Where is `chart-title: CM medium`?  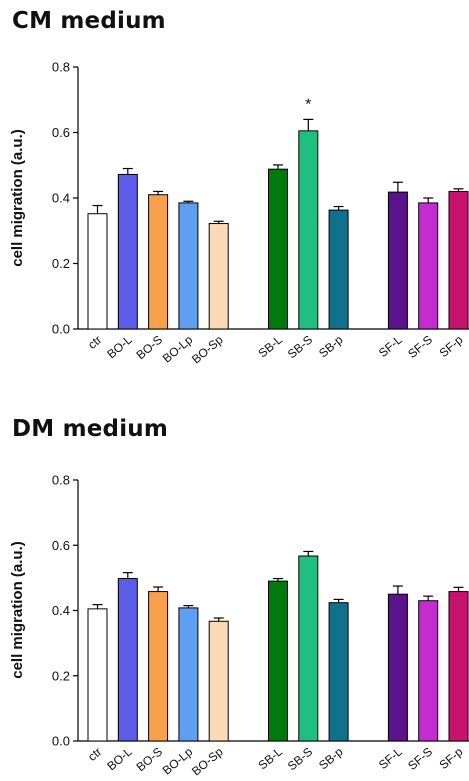
chart-title: CM medium is located at coordinates (89, 21).